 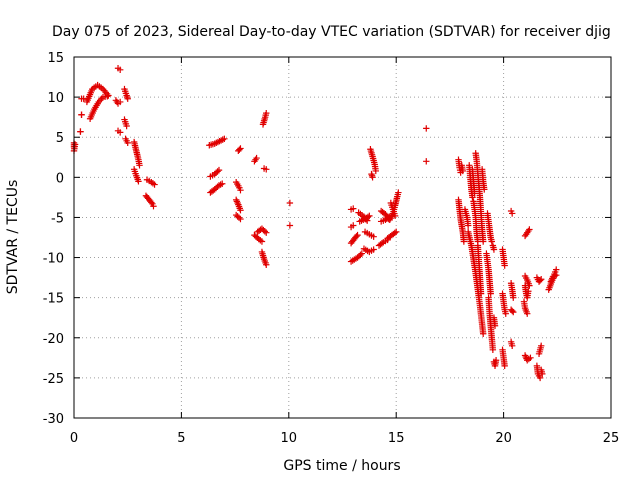 I want to click on y-tick-label: -15, so click(x=53, y=299).